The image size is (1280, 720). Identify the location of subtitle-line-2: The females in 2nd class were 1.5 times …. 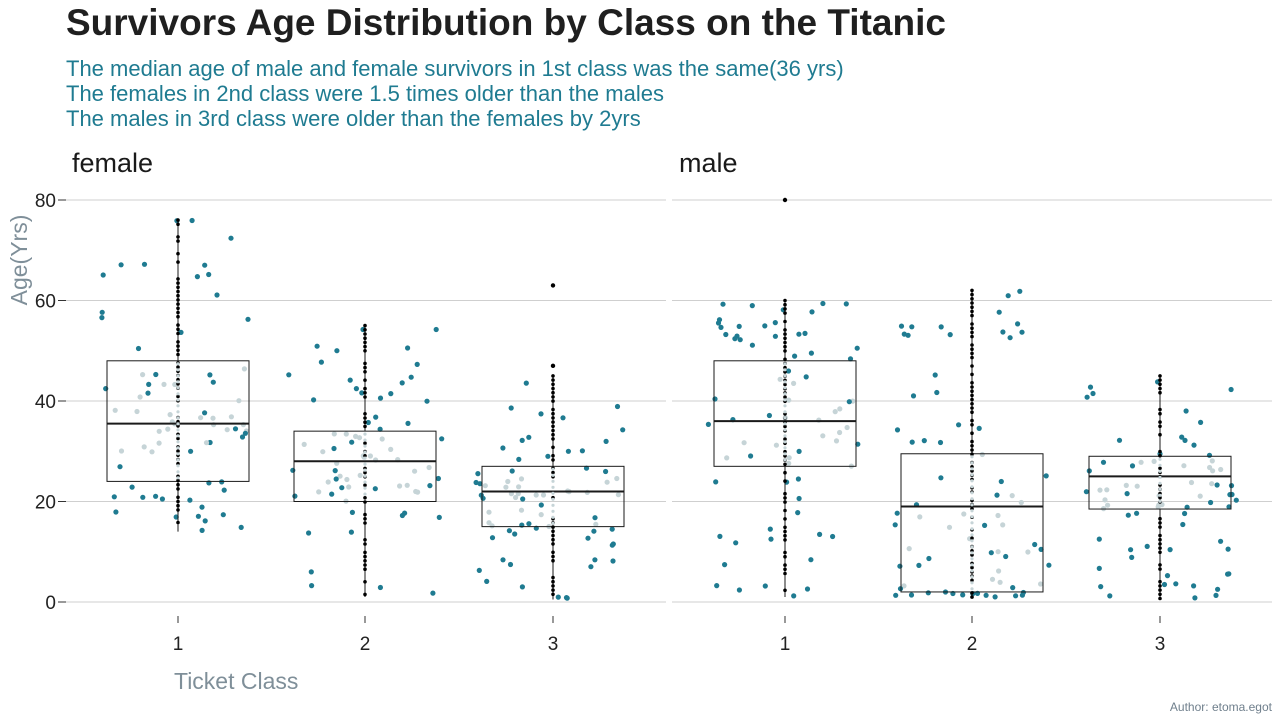
(365, 93).